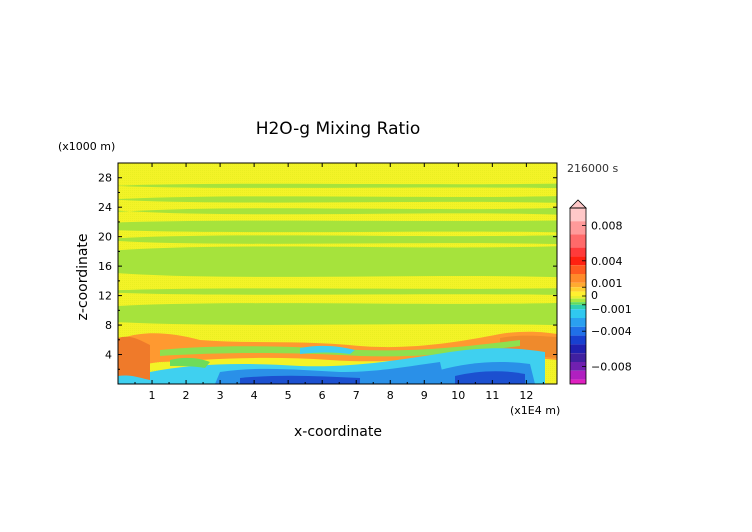 This screenshot has width=752, height=532. What do you see at coordinates (86, 146) in the screenshot?
I see `y-unit-label: (x1000 m)` at bounding box center [86, 146].